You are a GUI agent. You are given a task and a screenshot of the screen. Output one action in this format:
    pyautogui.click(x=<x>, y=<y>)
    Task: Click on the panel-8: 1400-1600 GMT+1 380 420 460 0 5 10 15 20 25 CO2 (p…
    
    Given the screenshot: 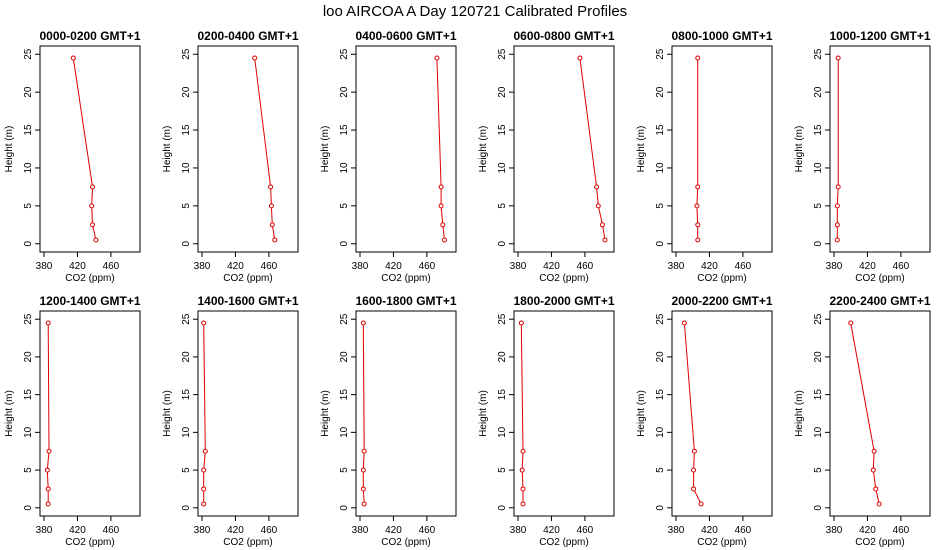 What is the action you would take?
    pyautogui.click(x=230, y=421)
    